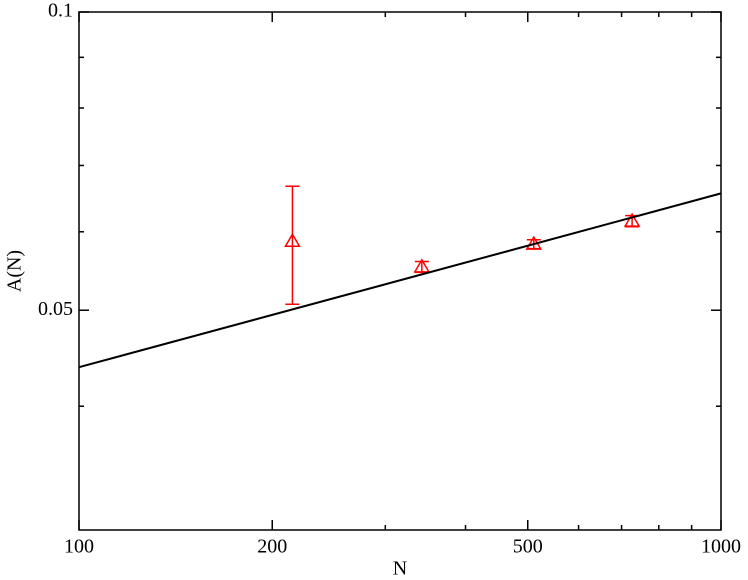  What do you see at coordinates (60, 11) in the screenshot?
I see `y-tick-label: 0.1` at bounding box center [60, 11].